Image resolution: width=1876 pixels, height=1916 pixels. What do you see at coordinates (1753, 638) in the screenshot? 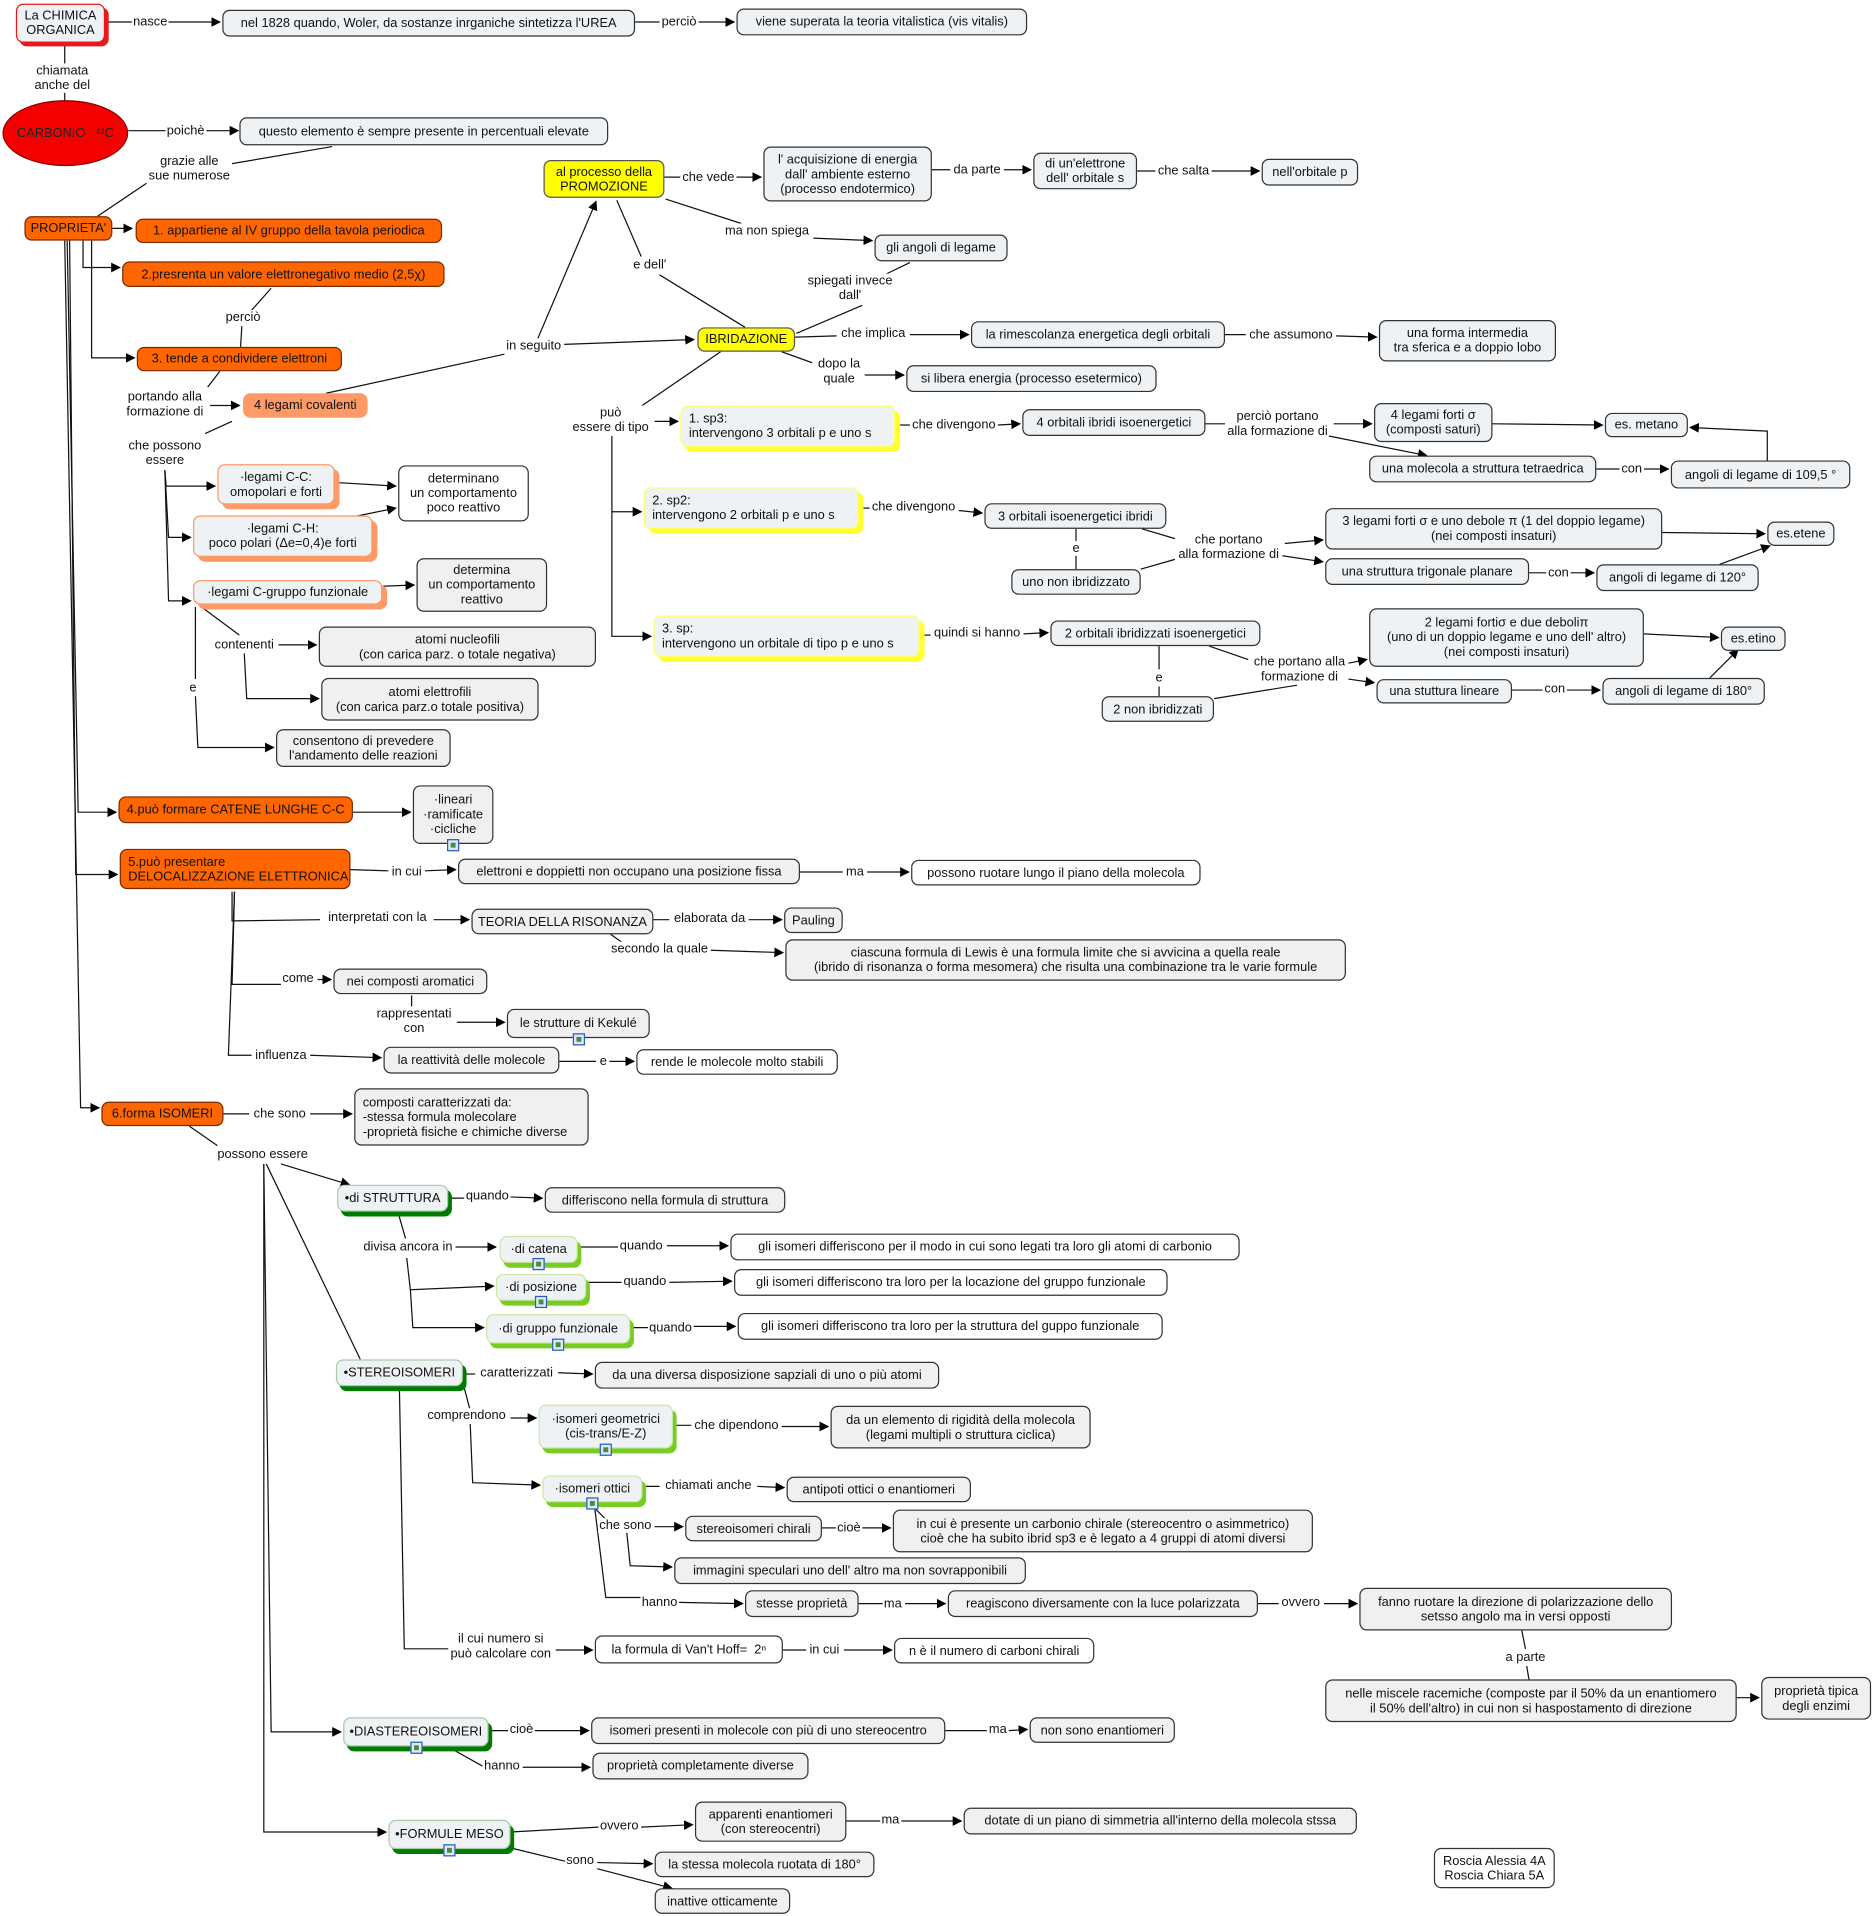
I see `concept-node: es.etino` at bounding box center [1753, 638].